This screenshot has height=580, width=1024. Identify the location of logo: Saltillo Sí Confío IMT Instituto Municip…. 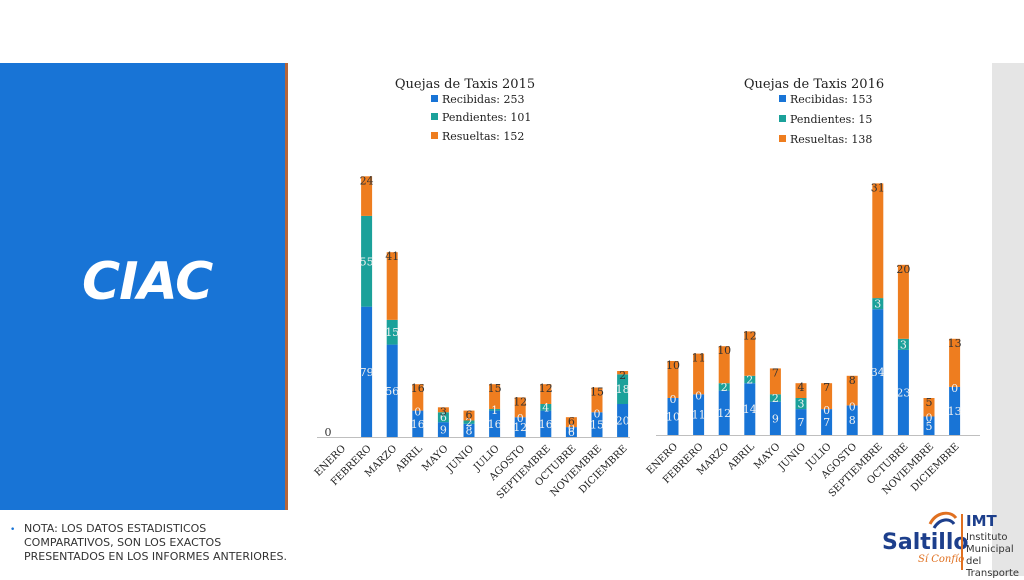
(948, 543).